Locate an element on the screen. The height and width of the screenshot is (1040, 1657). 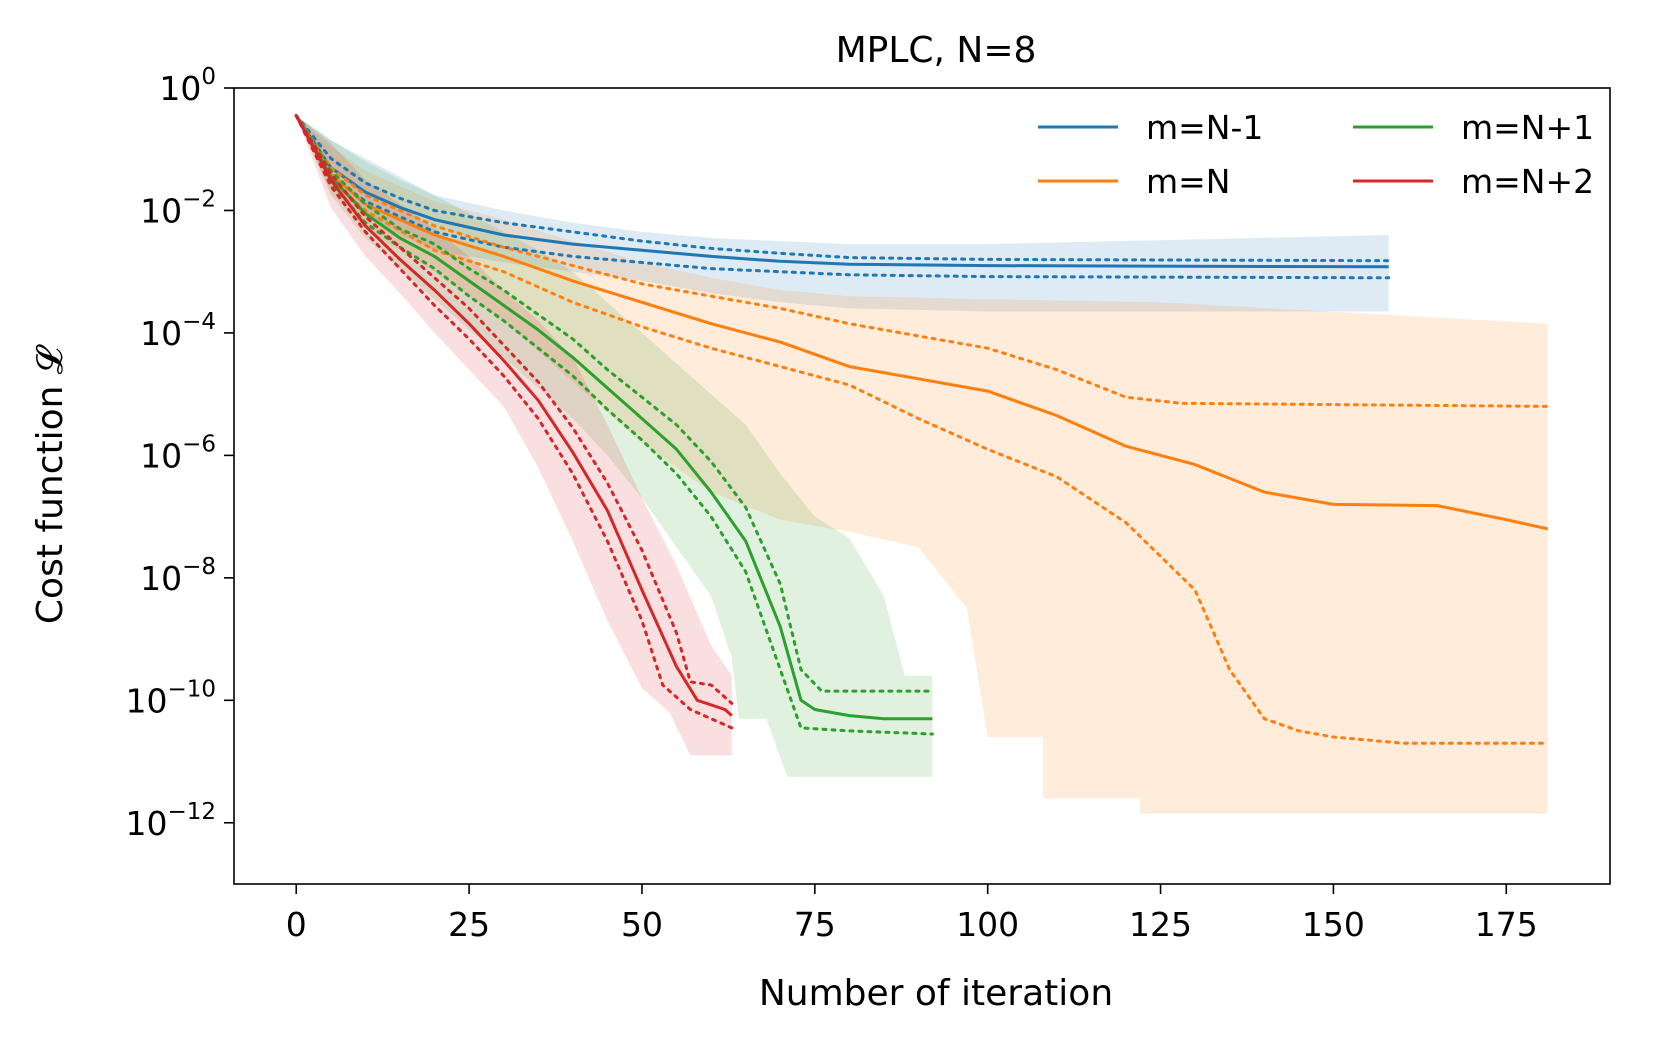
x-axis: 0 25 50 75 100 125 150 175 is located at coordinates (912, 914).